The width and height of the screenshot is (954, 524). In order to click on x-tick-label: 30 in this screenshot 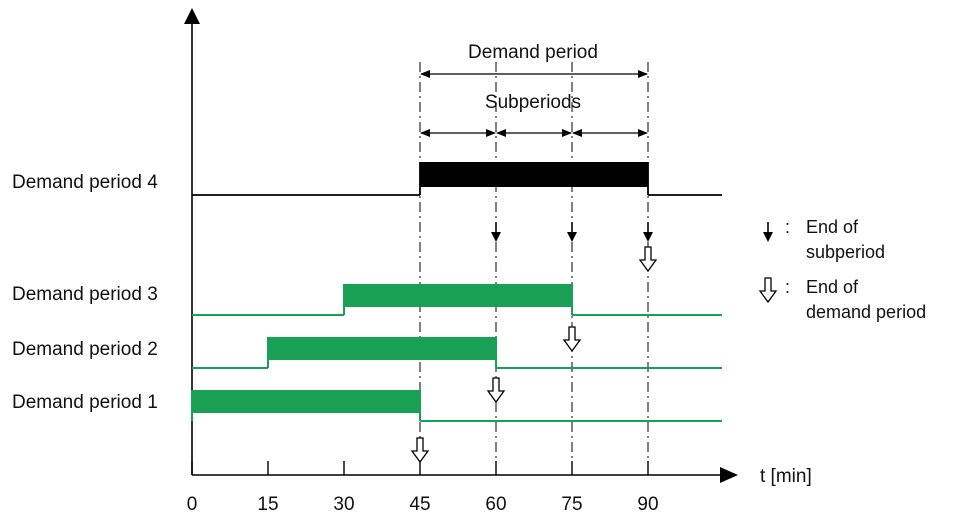, I will do `click(343, 504)`.